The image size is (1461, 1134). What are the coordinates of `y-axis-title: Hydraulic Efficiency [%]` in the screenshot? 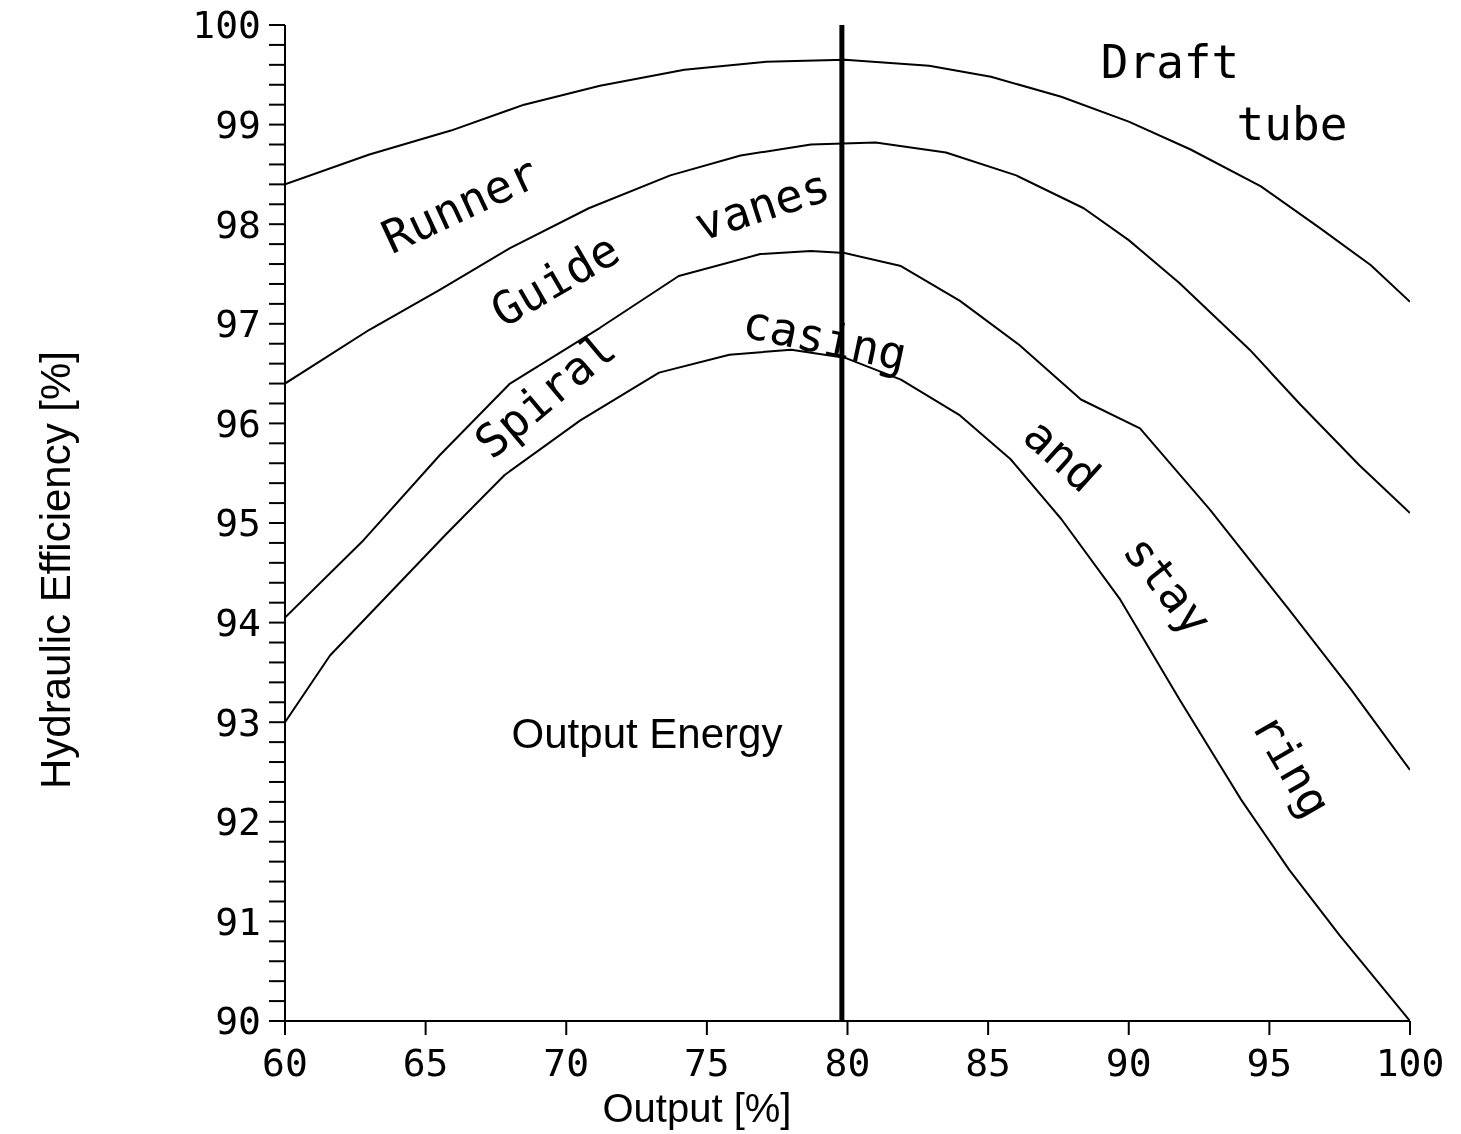 It's located at (55, 570).